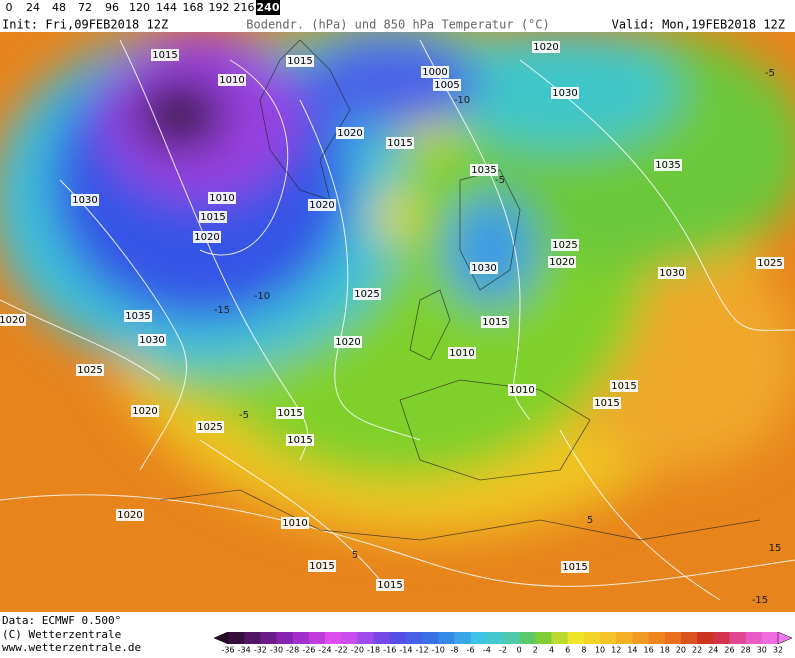 The width and height of the screenshot is (795, 658). I want to click on colorbar-label: -14, so click(405, 650).